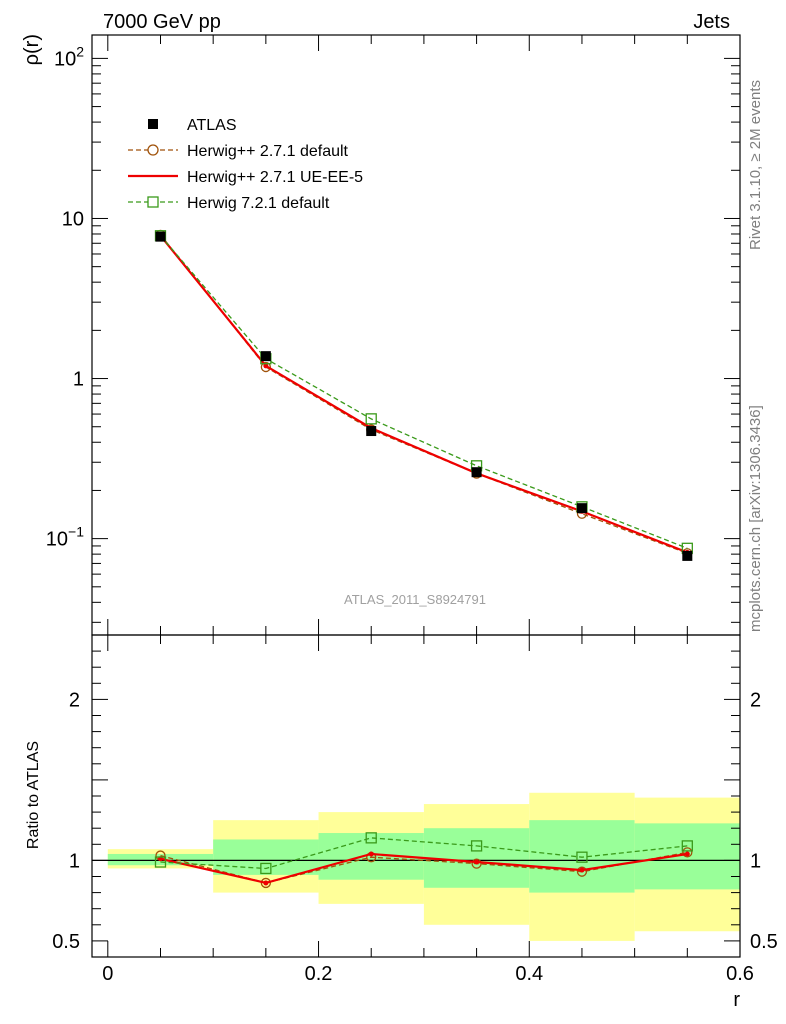 This screenshot has height=1024, width=786. Describe the element at coordinates (755, 165) in the screenshot. I see `rivet-label: Rivet 3.1.10, ≥ 2M events` at that location.